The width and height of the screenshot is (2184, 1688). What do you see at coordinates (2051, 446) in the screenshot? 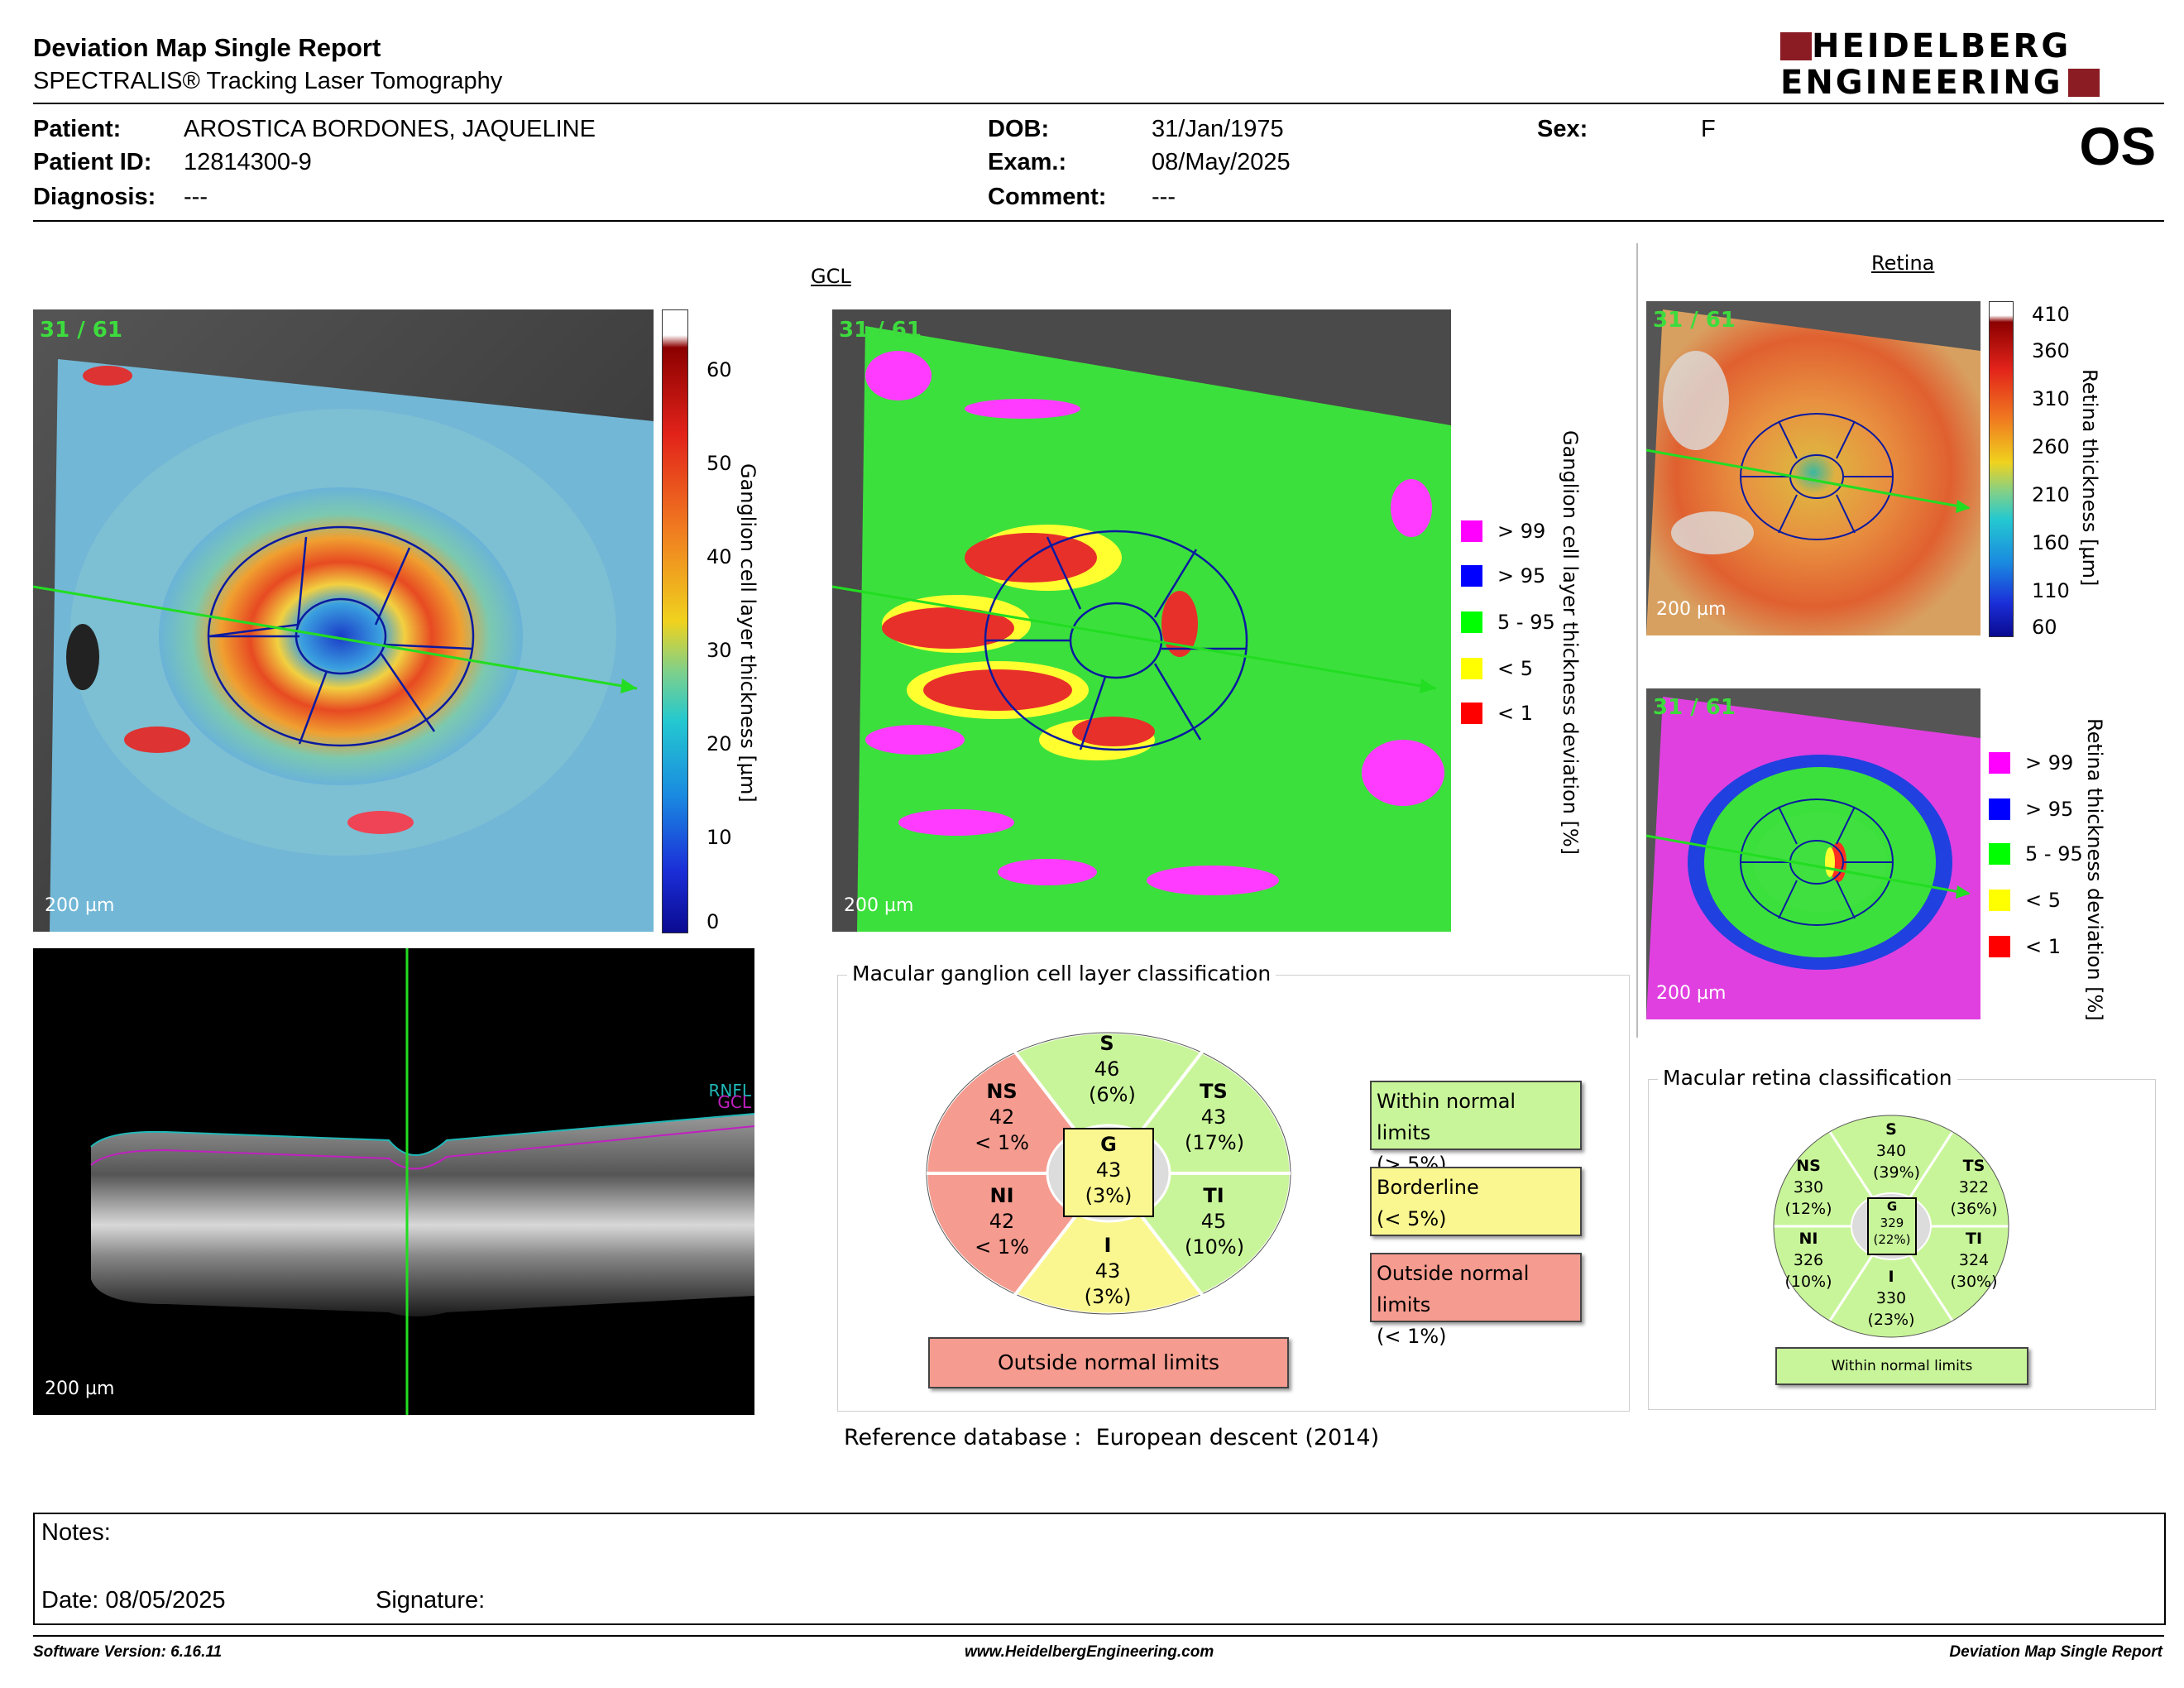
I see `retina-tick: 260` at bounding box center [2051, 446].